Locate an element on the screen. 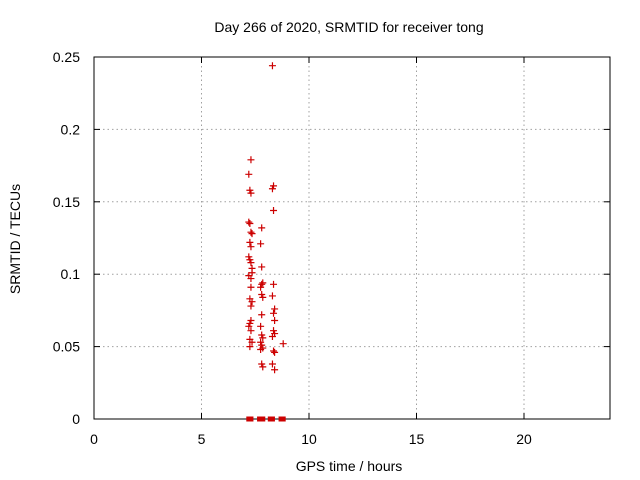 This screenshot has height=480, width=640. x-axis-label: GPS time / hours is located at coordinates (349, 466).